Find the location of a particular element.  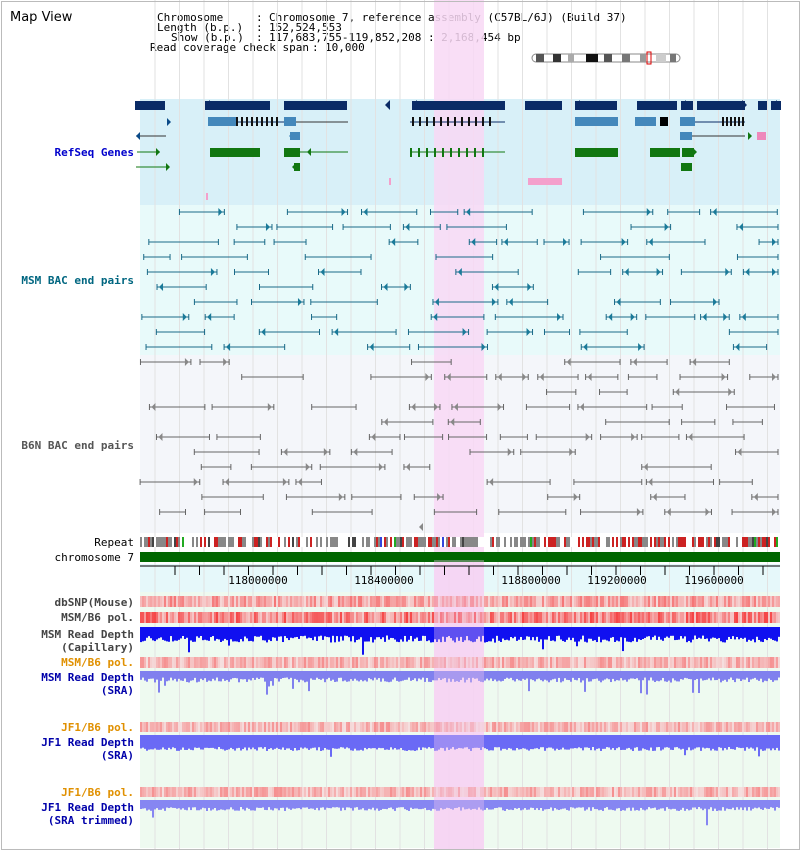

chromosome-ideogram is located at coordinates (606, 58).